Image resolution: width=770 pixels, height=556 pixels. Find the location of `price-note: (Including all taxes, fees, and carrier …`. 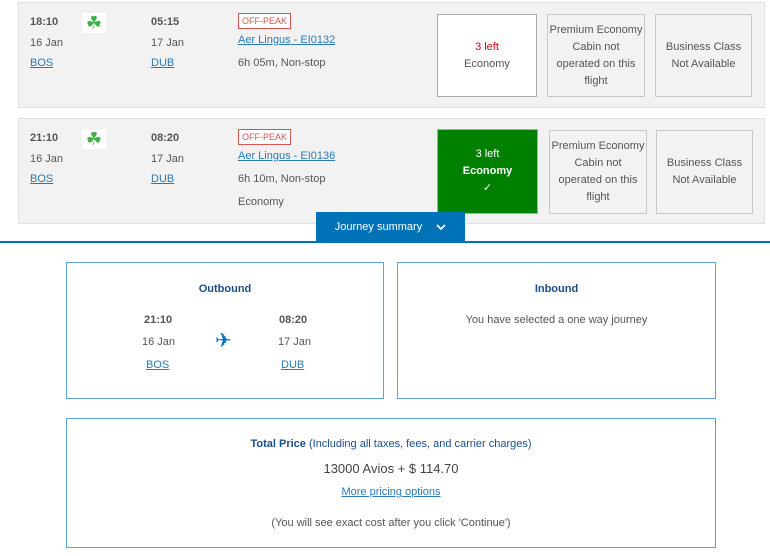

price-note: (Including all taxes, fees, and carrier … is located at coordinates (420, 444).